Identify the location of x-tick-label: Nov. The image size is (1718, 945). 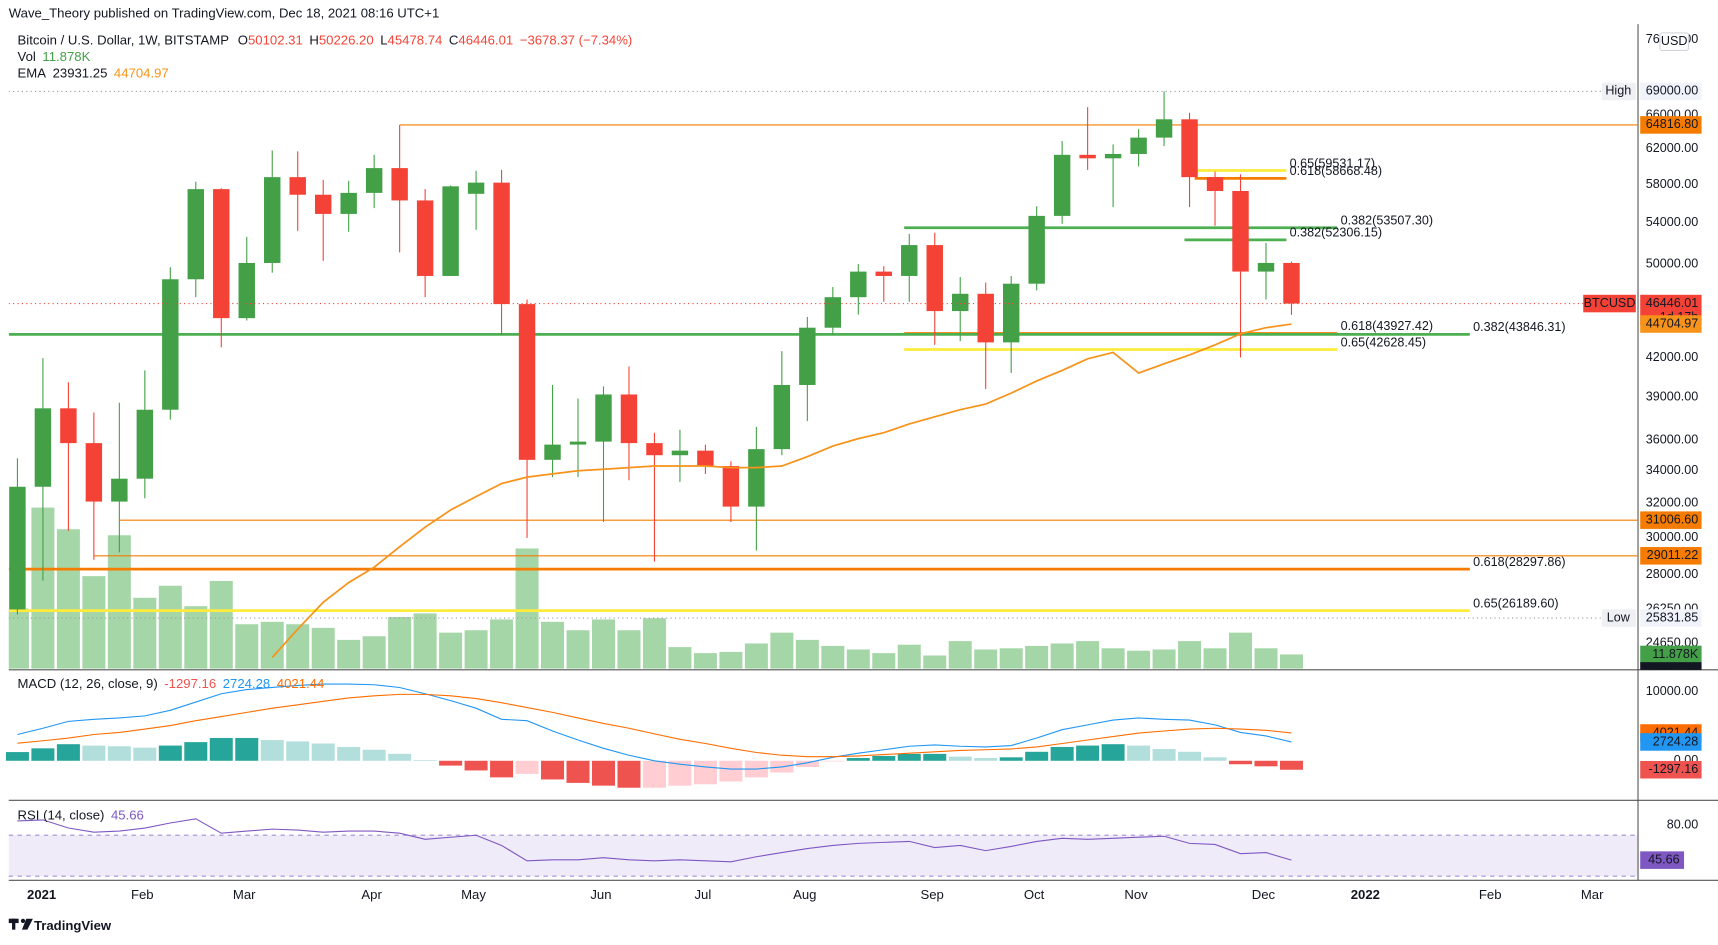
(1136, 894).